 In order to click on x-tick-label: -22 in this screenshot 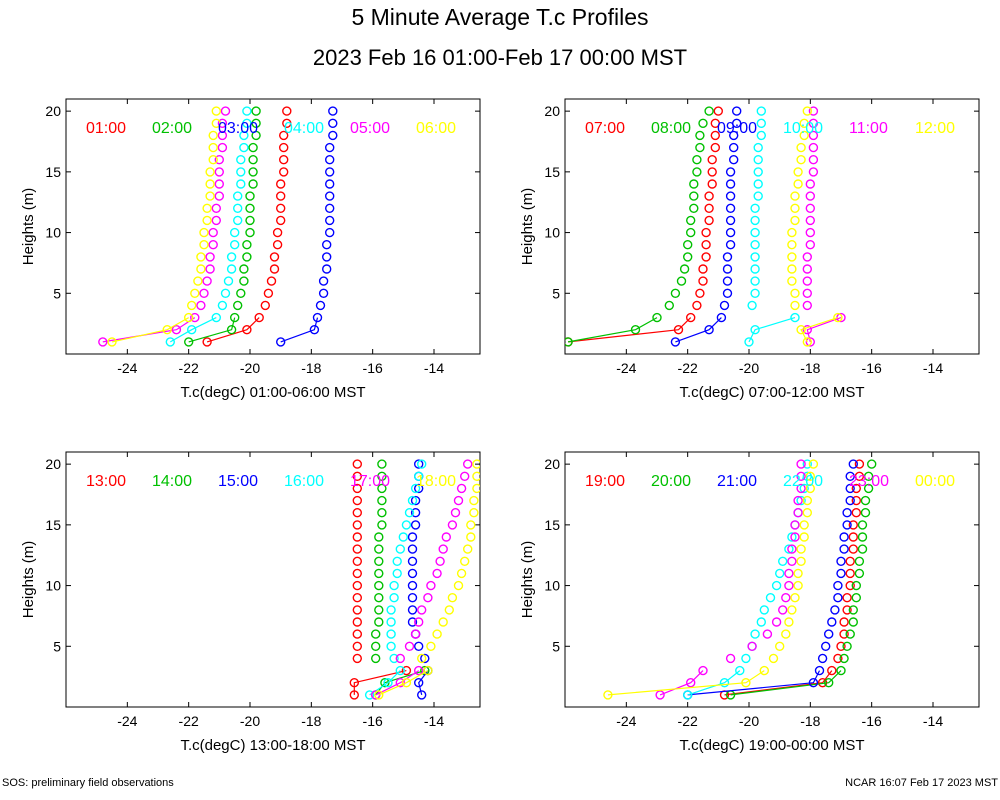, I will do `click(189, 368)`.